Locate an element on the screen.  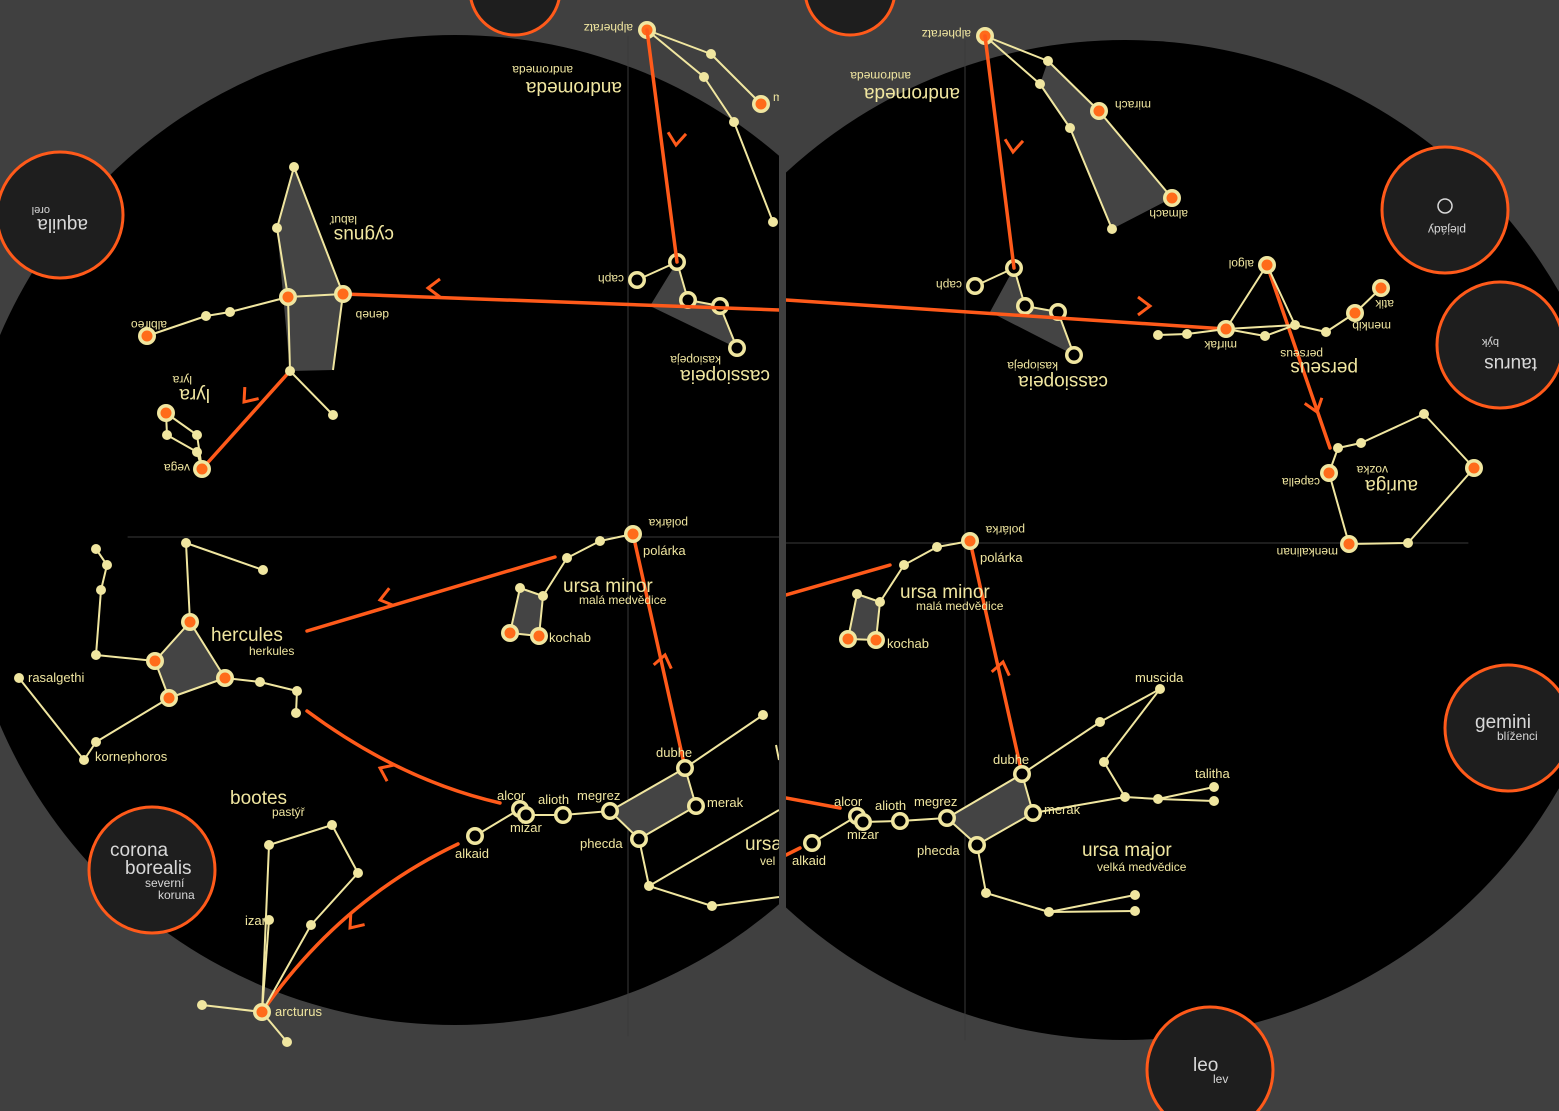
star-deneb-core is located at coordinates (343, 294).